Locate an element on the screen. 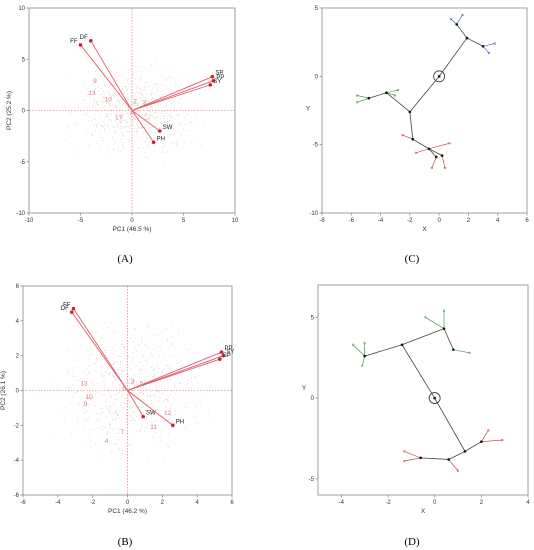 This screenshot has height=550, width=534. observation-label: 13 is located at coordinates (92, 93).